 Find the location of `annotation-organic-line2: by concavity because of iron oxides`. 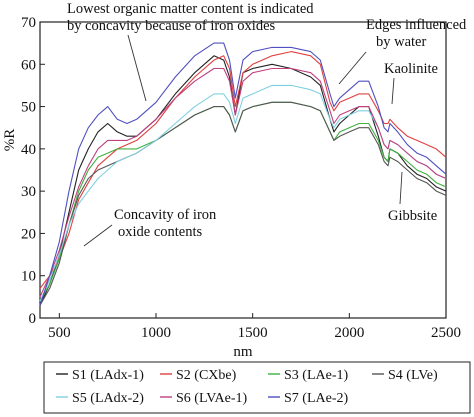

annotation-organic-line2: by concavity because of iron oxides is located at coordinates (171, 26).